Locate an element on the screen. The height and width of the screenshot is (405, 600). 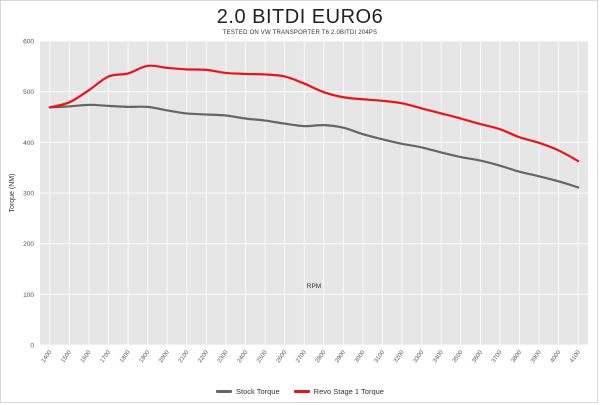
x-tick-label: 2700 is located at coordinates (301, 356).